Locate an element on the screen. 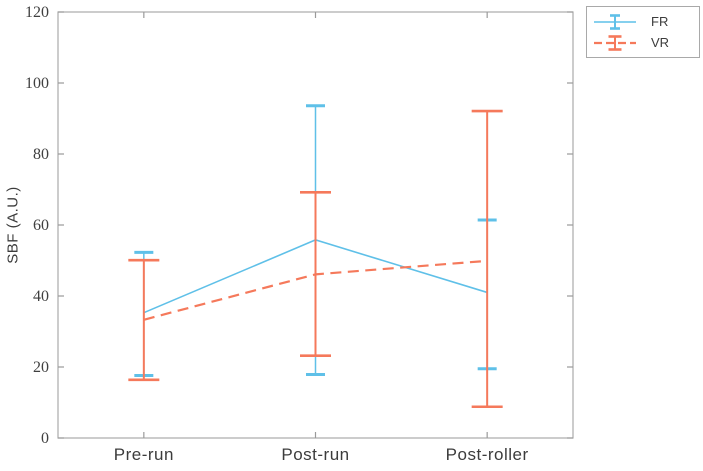 The height and width of the screenshot is (471, 703). x-tick-label: Post-run is located at coordinates (315, 454).